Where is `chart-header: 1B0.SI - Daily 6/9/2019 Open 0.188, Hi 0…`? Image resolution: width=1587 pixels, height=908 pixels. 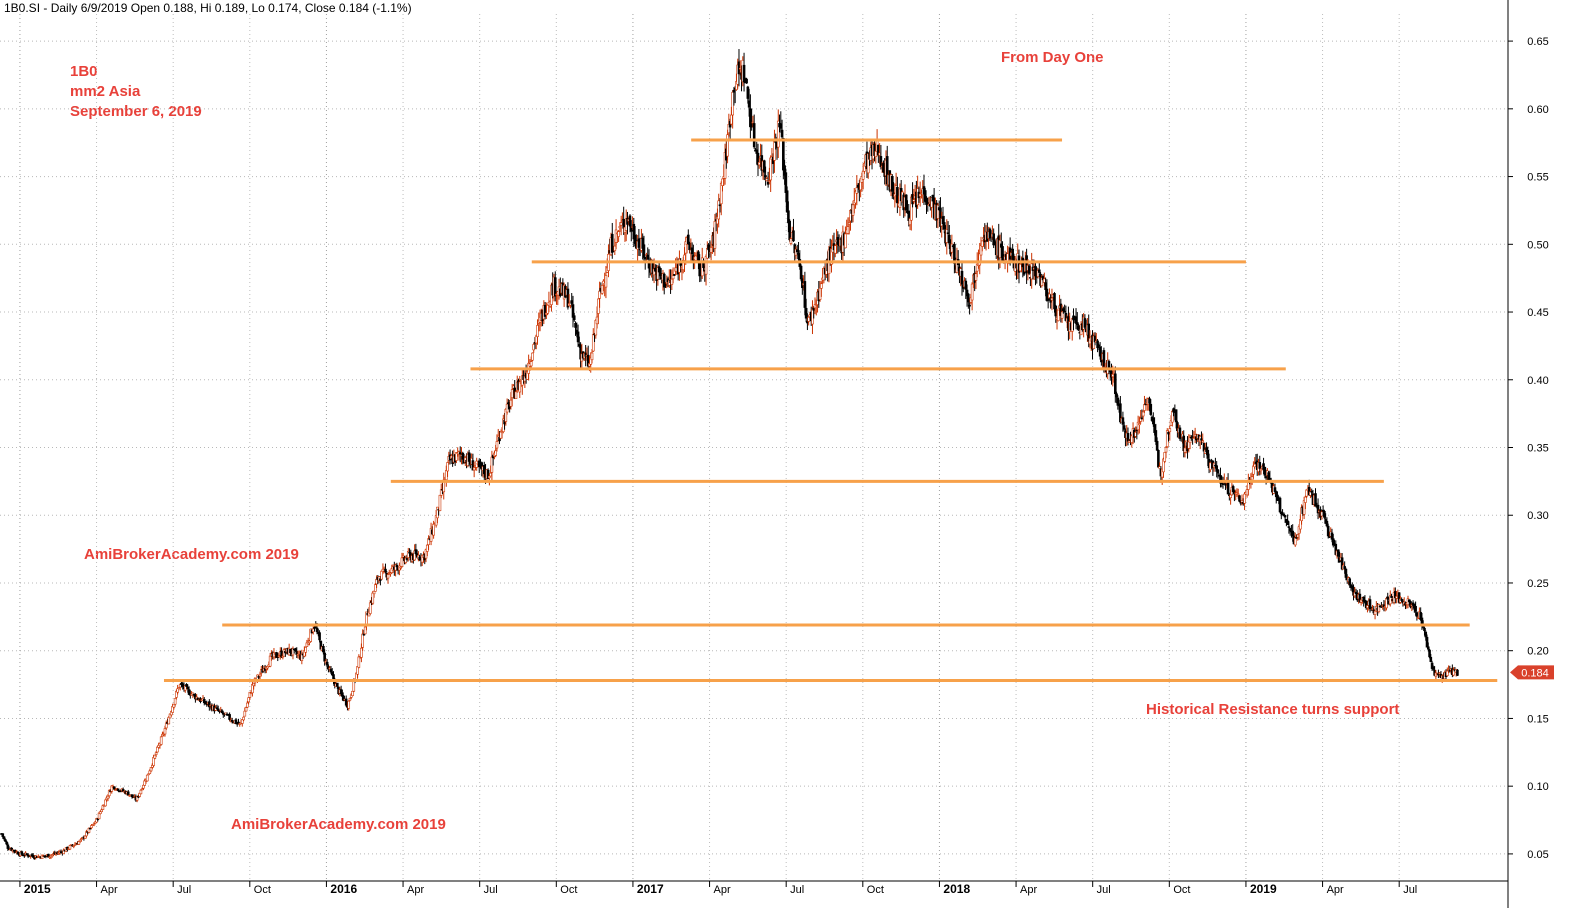
chart-header: 1B0.SI - Daily 6/9/2019 Open 0.188, Hi 0… is located at coordinates (208, 8).